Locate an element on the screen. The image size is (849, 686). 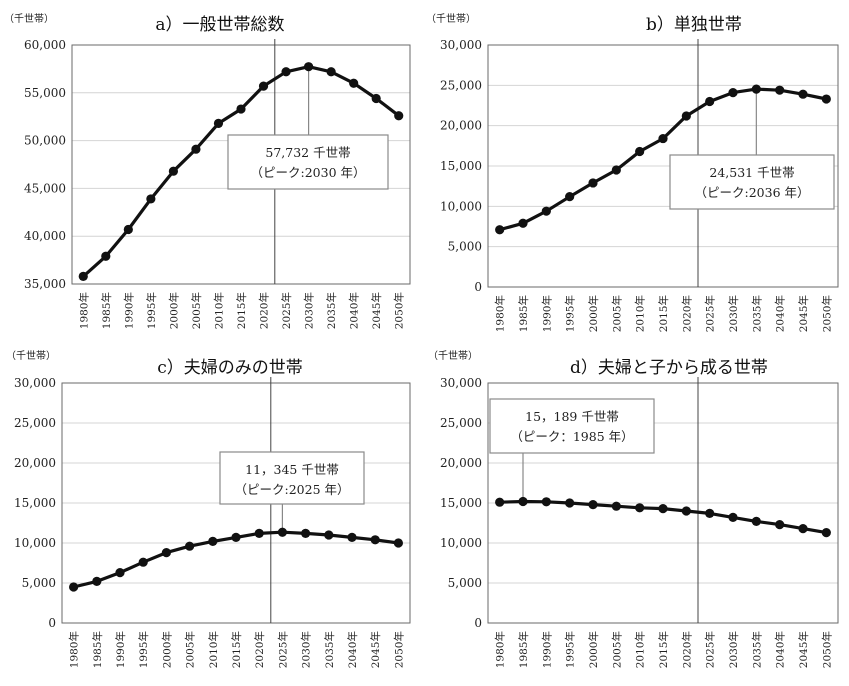
callout-peak-value: 24,531 千世帯 is located at coordinates (751, 172).